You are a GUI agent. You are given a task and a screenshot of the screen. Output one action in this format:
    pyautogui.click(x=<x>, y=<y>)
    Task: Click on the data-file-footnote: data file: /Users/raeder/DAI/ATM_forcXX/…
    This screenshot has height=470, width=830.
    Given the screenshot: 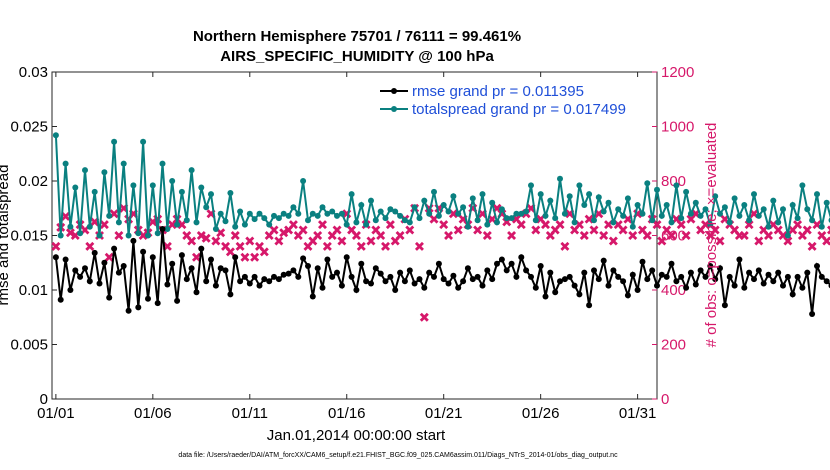 What is the action you would take?
    pyautogui.click(x=398, y=455)
    